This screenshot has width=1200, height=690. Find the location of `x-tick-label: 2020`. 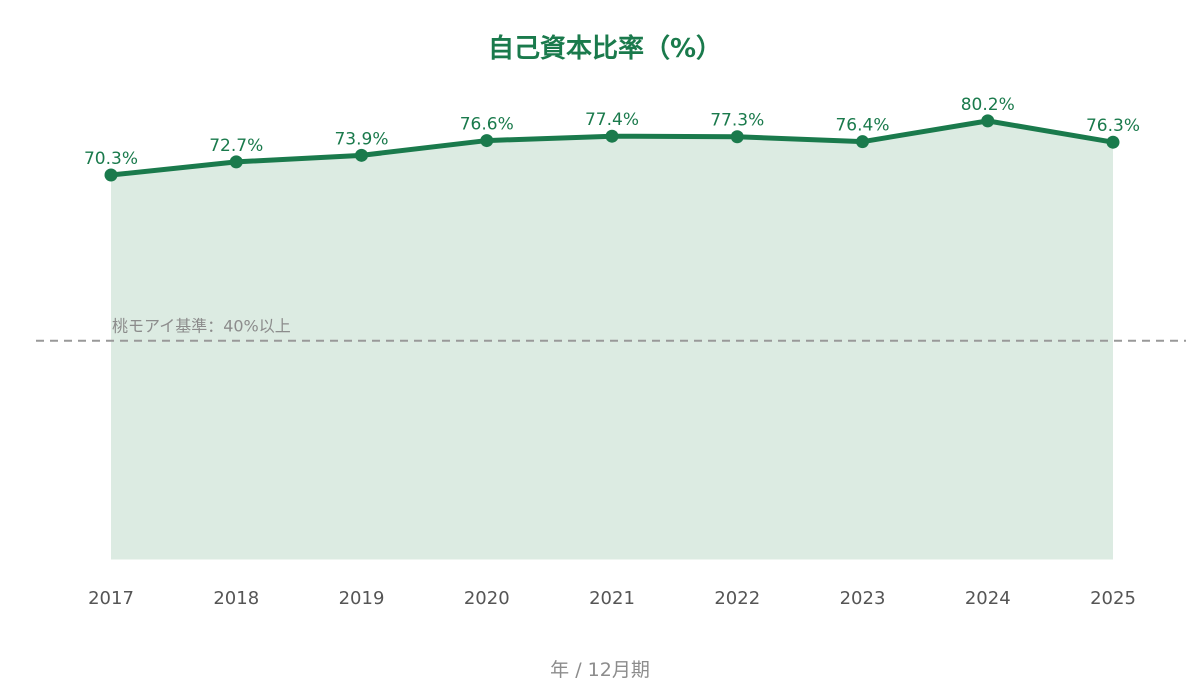

x-tick-label: 2020 is located at coordinates (487, 598).